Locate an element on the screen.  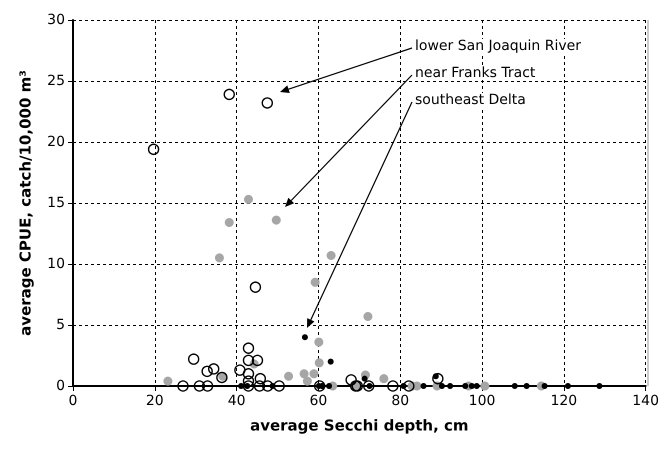
y-tick-label: 30 is located at coordinates (56, 20).